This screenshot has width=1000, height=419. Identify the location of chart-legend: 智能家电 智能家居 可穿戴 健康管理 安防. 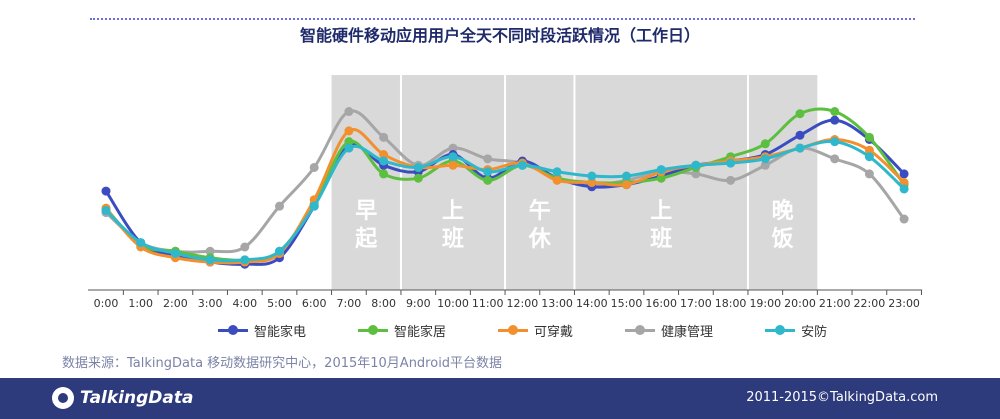
(548, 330).